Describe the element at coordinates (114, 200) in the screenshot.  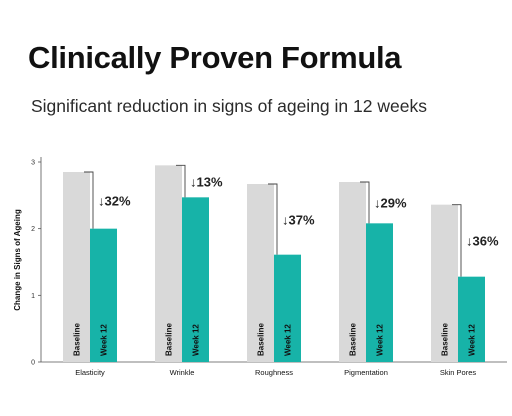
I see `change-percent-label: ↓32%` at that location.